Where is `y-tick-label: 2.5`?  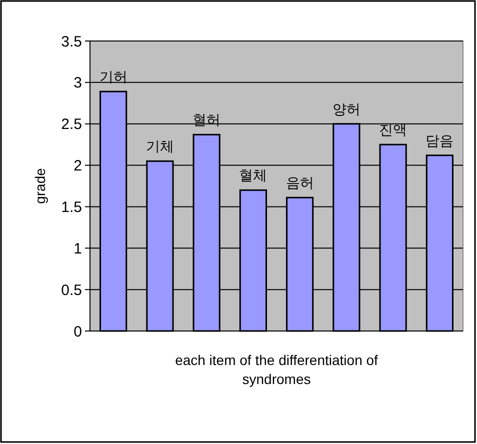
y-tick-label: 2.5 is located at coordinates (71, 125).